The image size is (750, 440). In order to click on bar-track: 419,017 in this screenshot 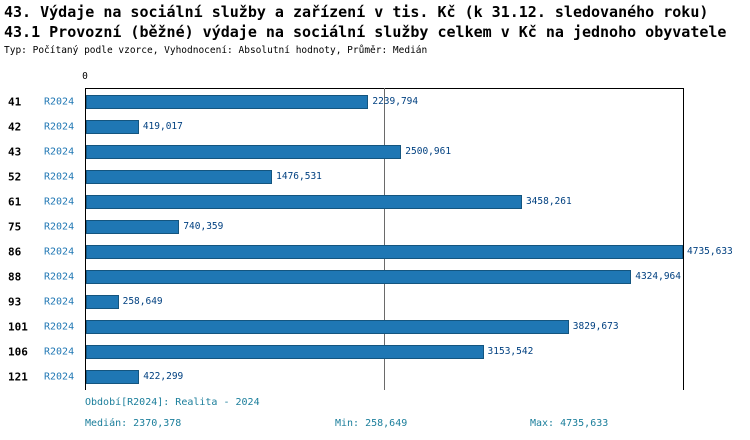, I will do `click(384, 126)`.